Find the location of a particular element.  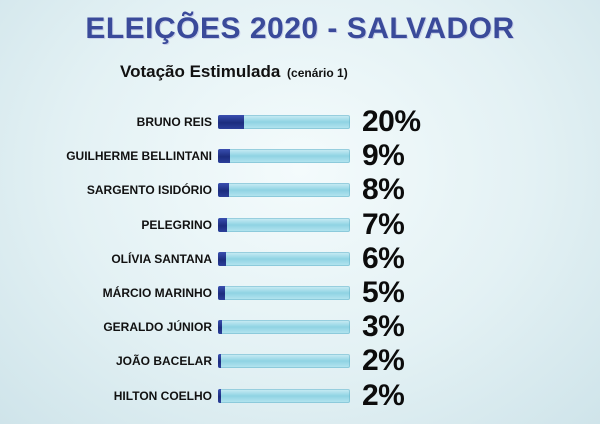

data-label: 6% is located at coordinates (383, 258).